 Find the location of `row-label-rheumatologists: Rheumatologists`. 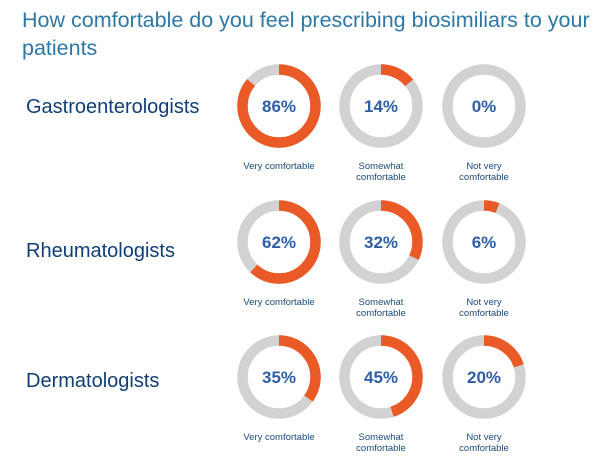

row-label-rheumatologists: Rheumatologists is located at coordinates (100, 251).